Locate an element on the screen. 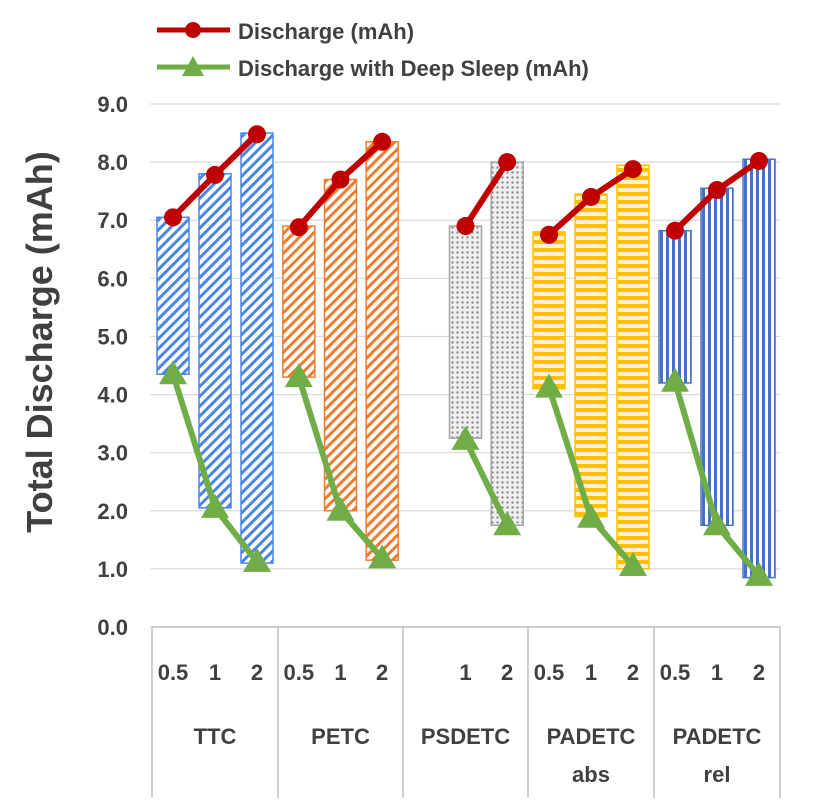 This screenshot has width=832, height=803. y-axis-title: Total Discharge (mAh) is located at coordinates (39, 341).